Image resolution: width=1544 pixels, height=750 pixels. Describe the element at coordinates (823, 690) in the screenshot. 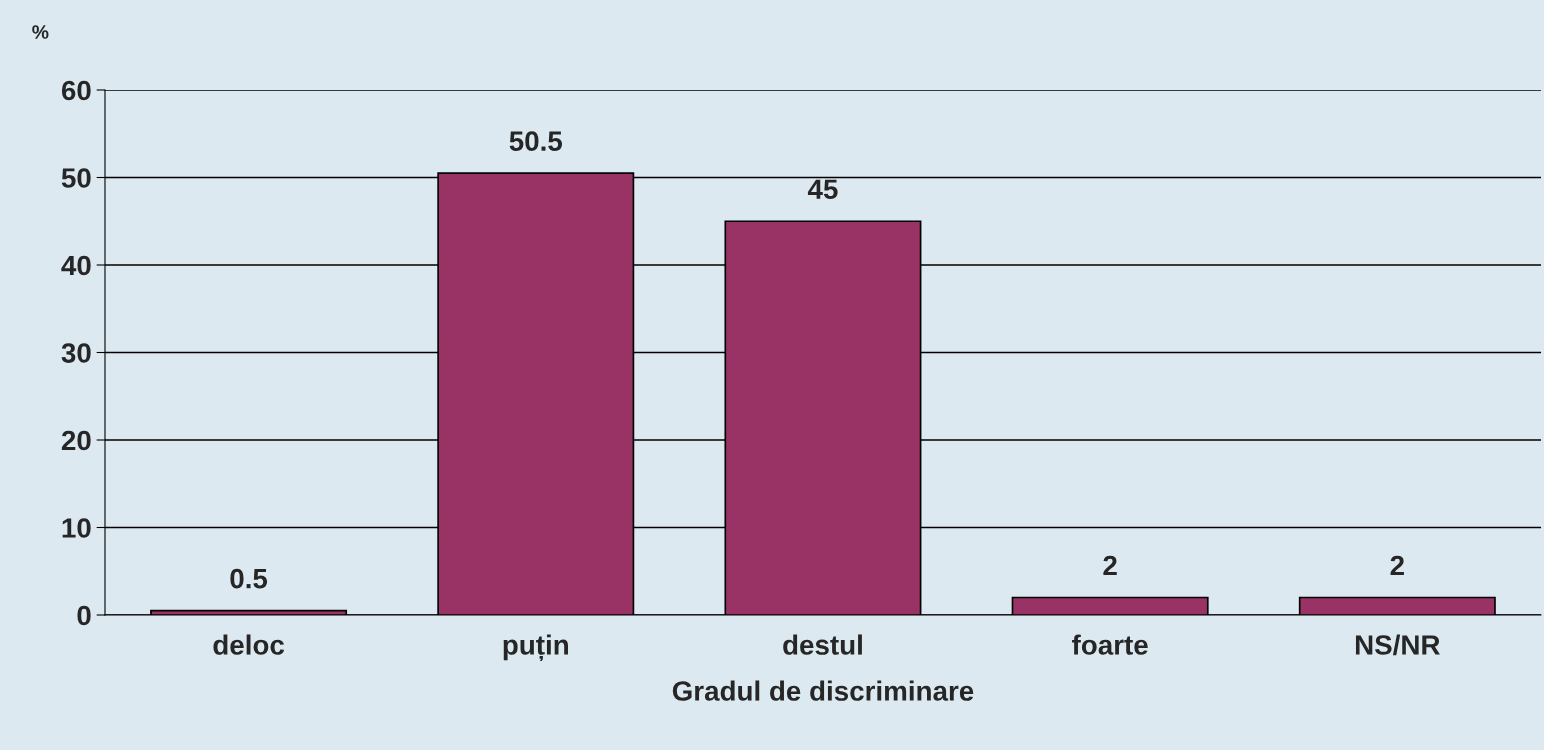

I see `x-axis-title: Gradul de discriminare` at that location.